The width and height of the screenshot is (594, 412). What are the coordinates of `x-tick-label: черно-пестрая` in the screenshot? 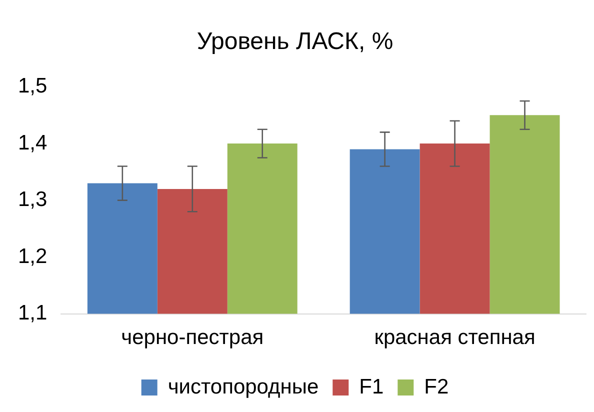 It's located at (192, 338).